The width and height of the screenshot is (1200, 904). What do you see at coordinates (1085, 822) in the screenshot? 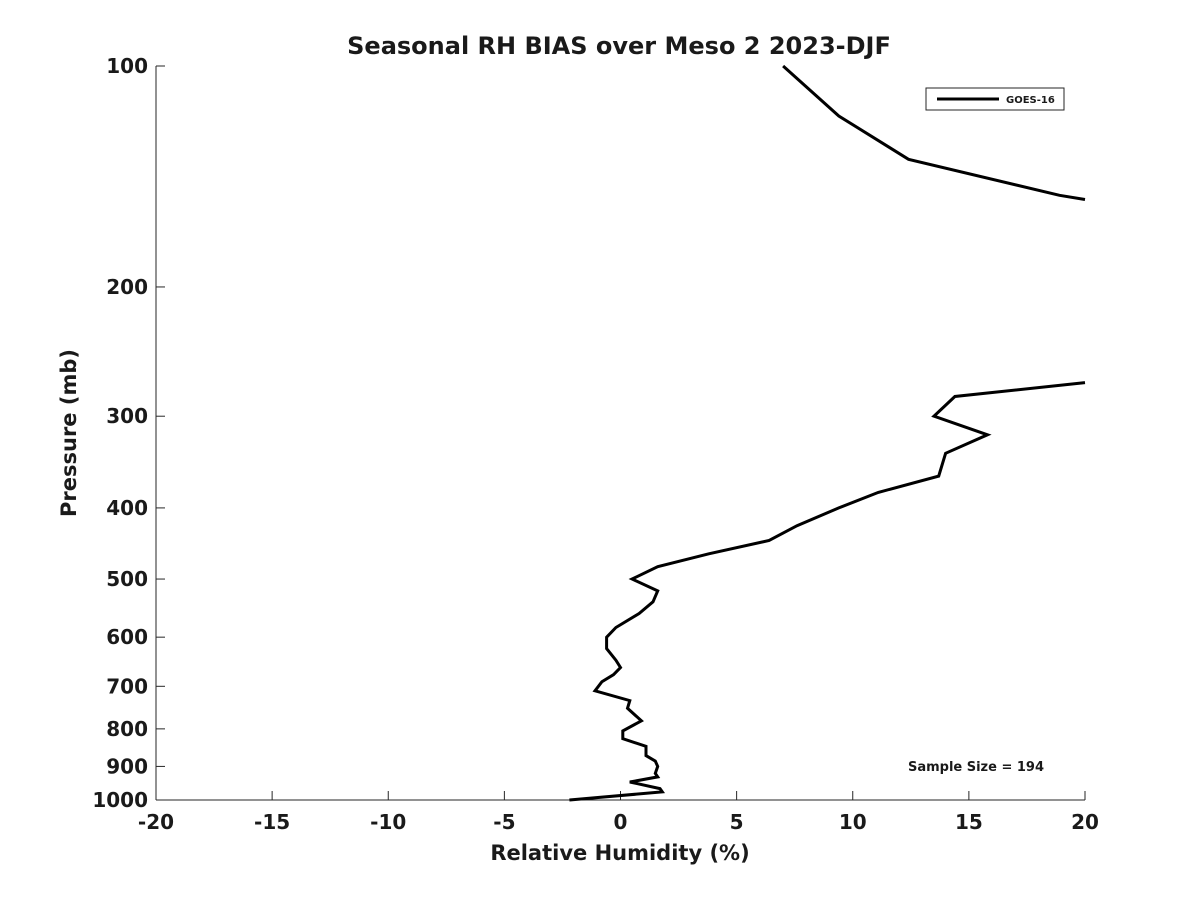
I see `x-tick-label: 20` at bounding box center [1085, 822].